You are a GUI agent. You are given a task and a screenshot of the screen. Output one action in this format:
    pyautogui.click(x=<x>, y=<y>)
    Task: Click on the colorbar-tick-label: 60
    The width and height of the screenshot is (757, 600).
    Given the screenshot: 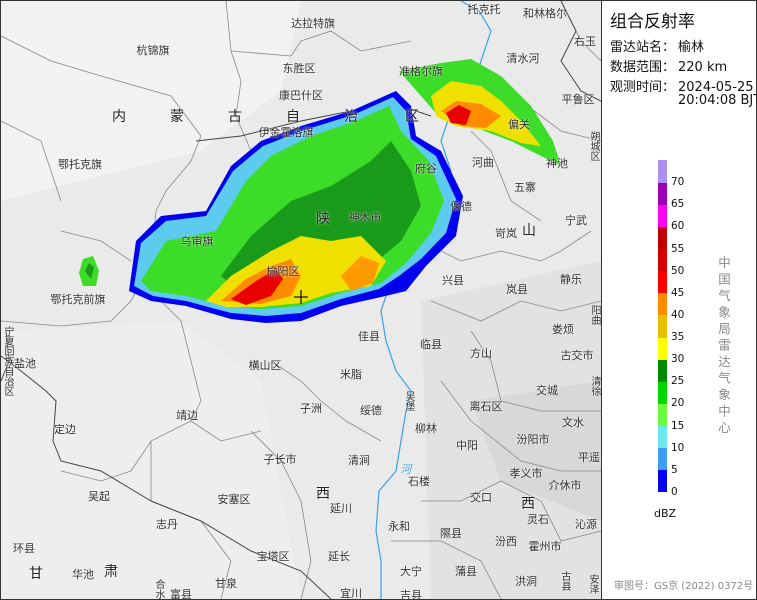 What is the action you would take?
    pyautogui.click(x=678, y=226)
    